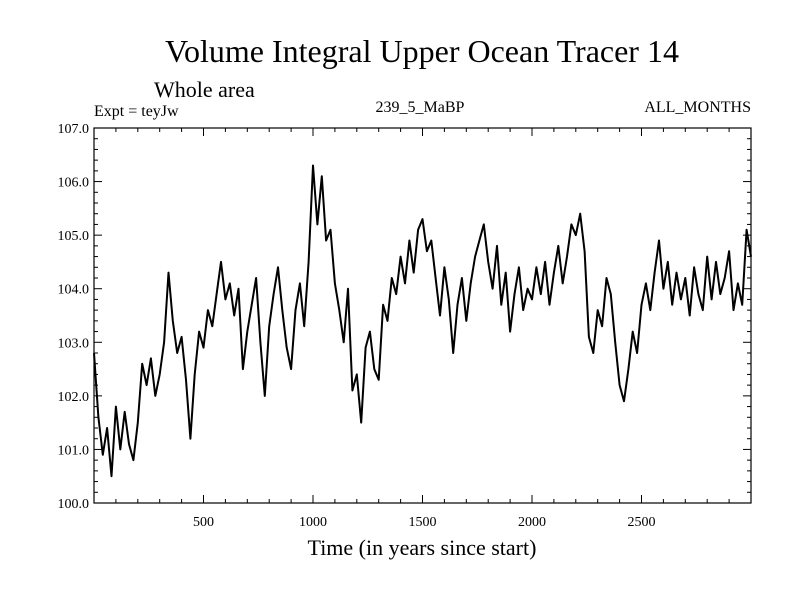  What do you see at coordinates (532, 522) in the screenshot?
I see `x-tick-label: 2000` at bounding box center [532, 522].